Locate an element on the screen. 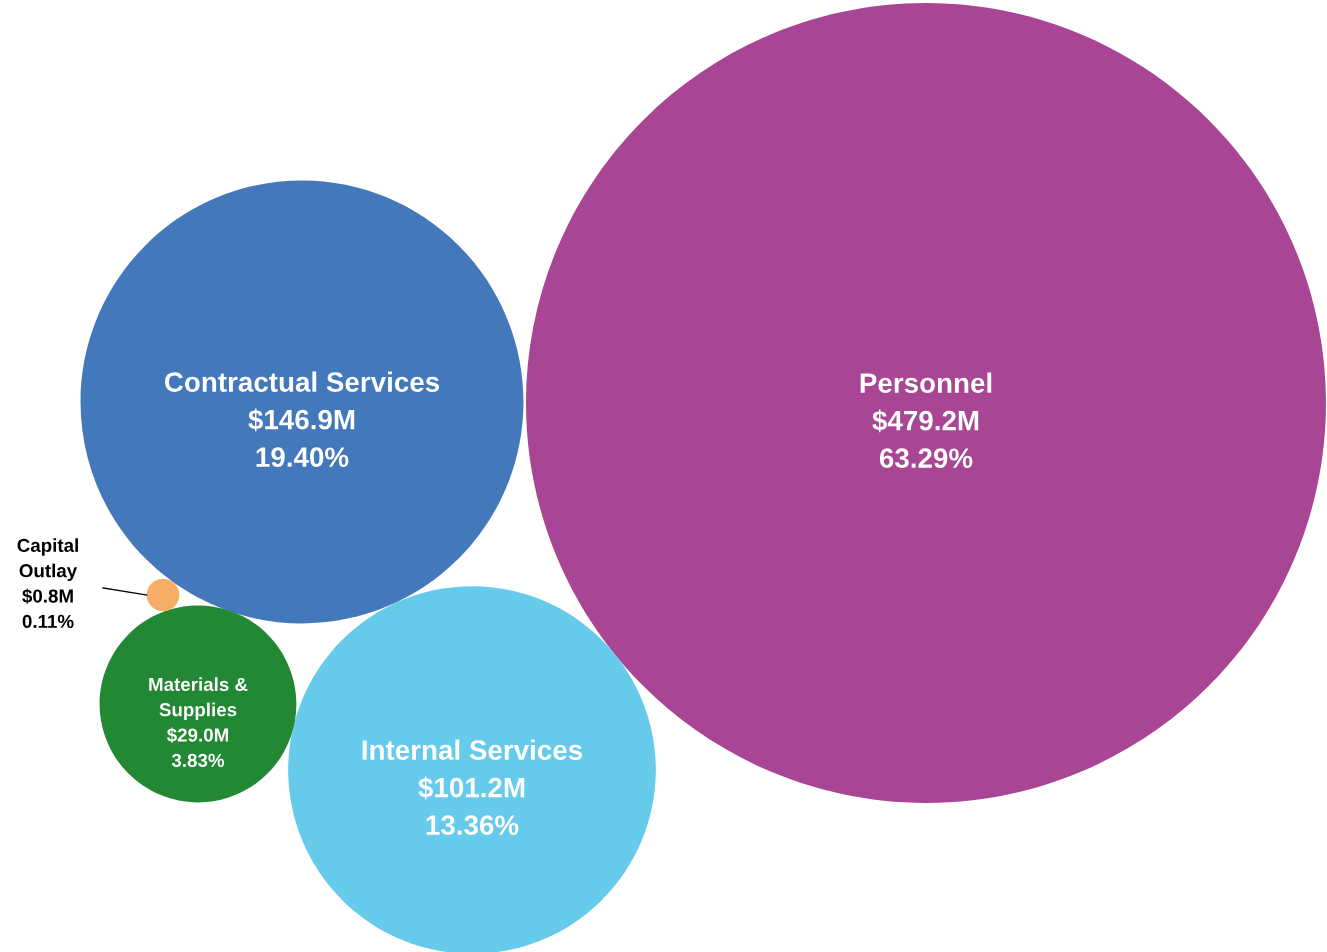 The height and width of the screenshot is (952, 1327). data-label: $479.2M is located at coordinates (925, 421).